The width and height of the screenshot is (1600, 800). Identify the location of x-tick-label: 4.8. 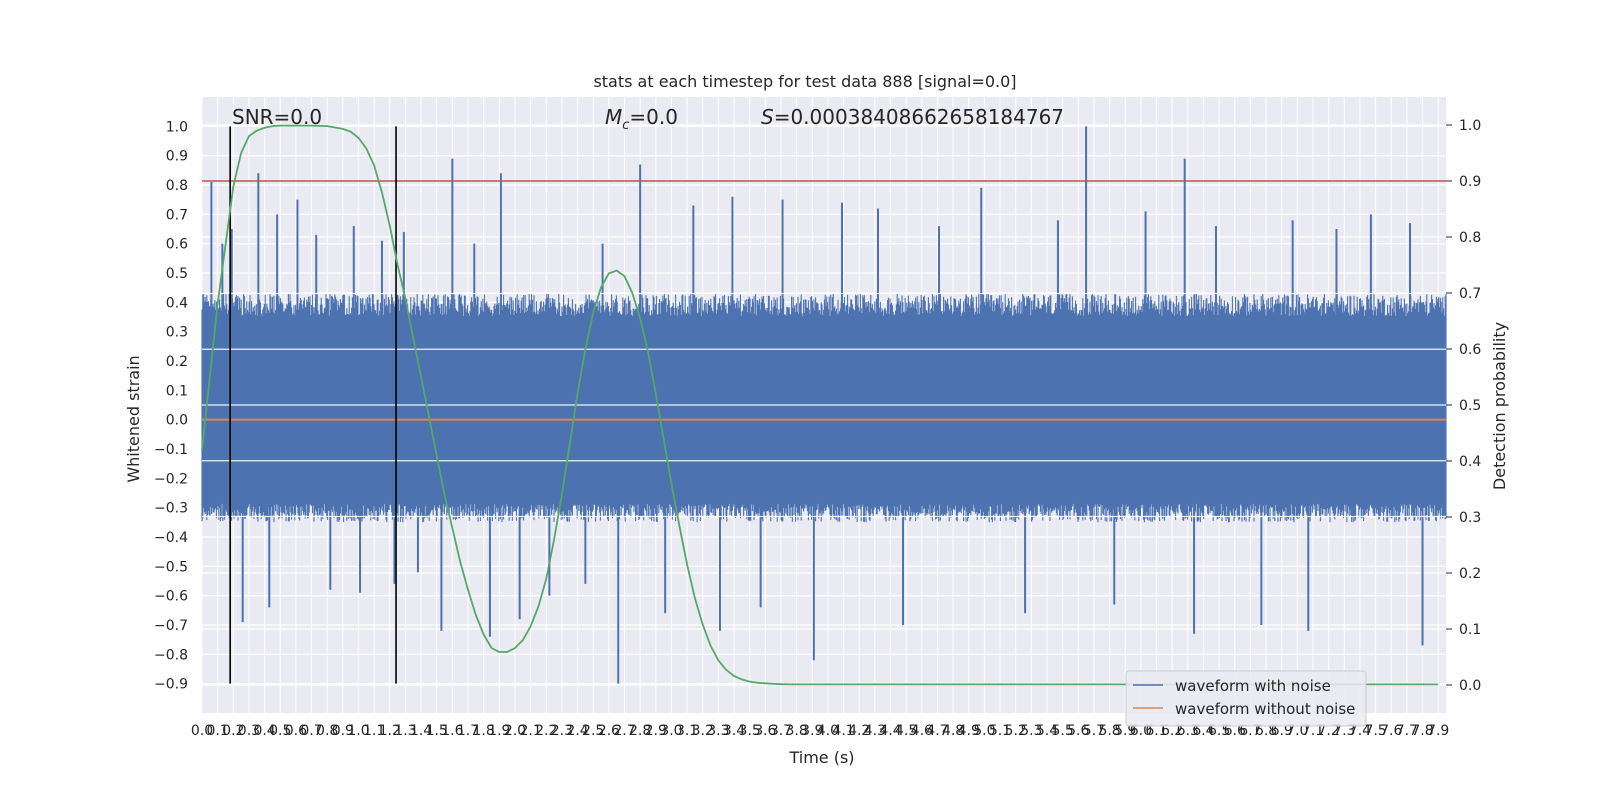
(953, 731).